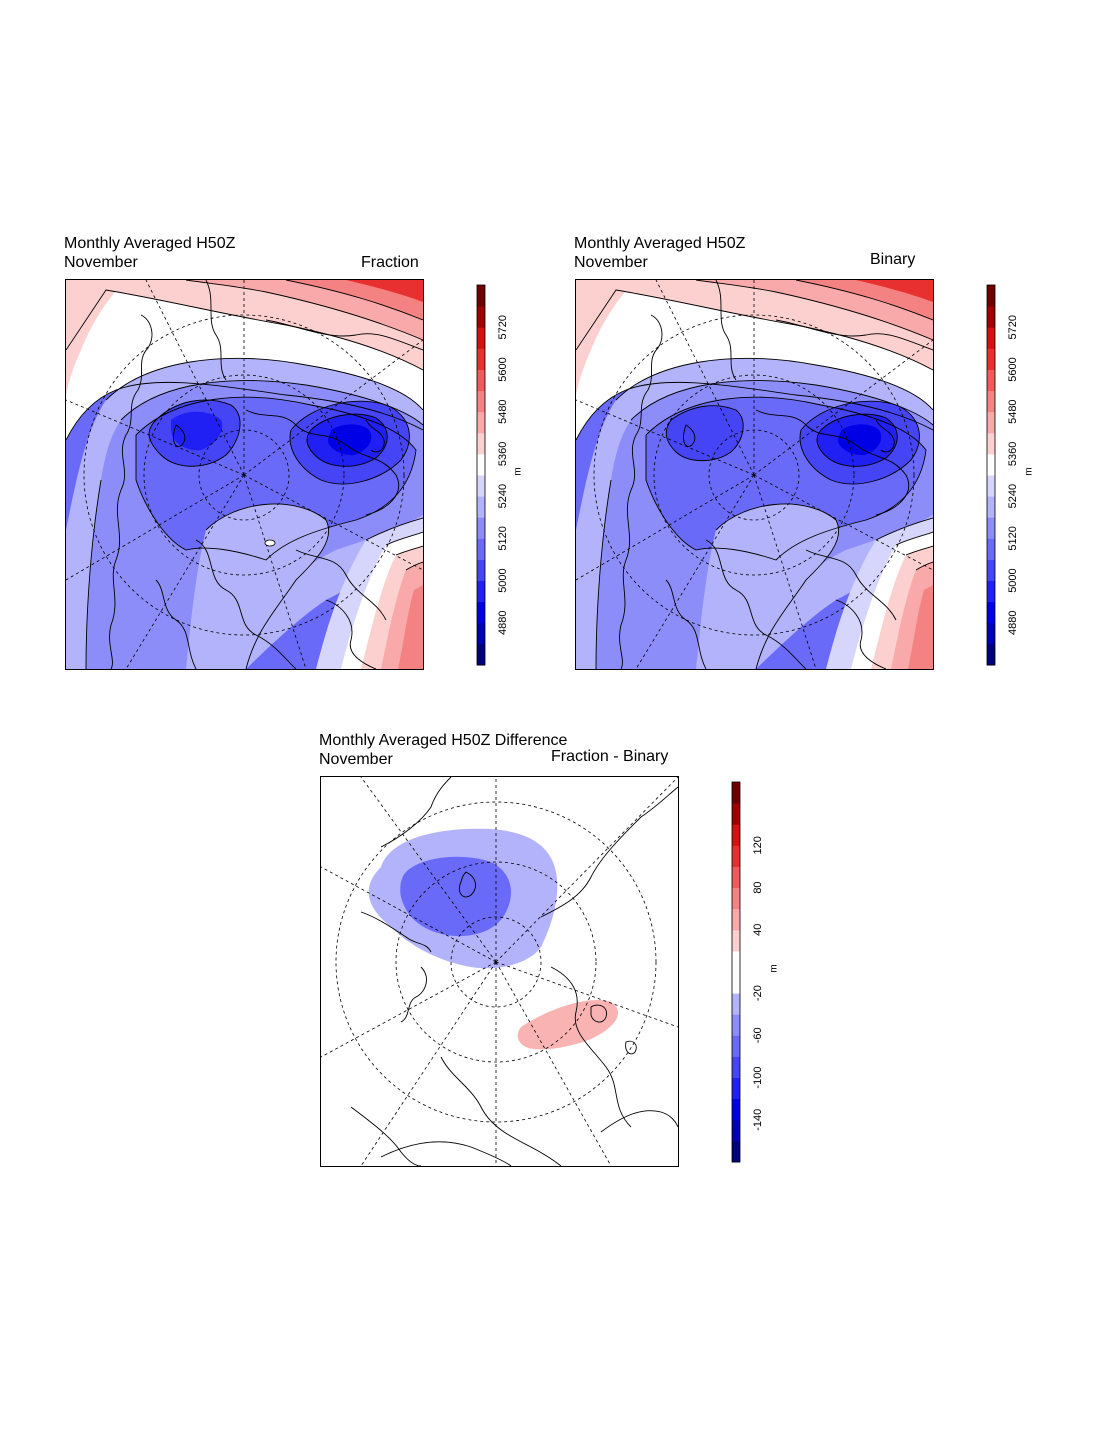  I want to click on panel-title-fraction: Monthly Averaged H50Z, so click(150, 243).